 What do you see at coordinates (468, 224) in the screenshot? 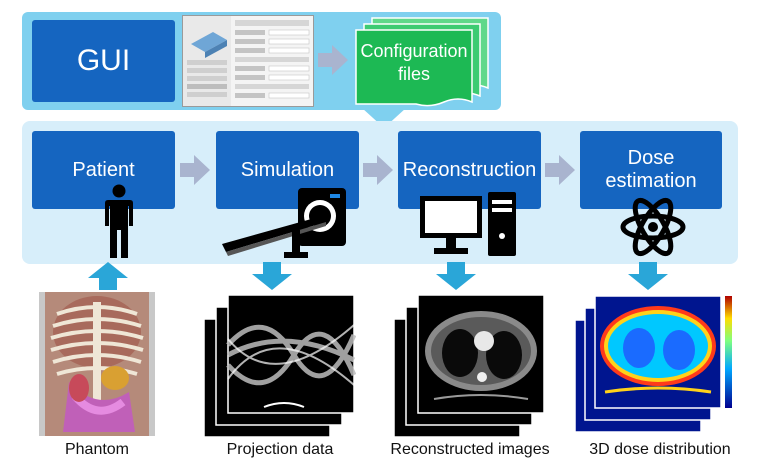
I see `computer-icon` at bounding box center [468, 224].